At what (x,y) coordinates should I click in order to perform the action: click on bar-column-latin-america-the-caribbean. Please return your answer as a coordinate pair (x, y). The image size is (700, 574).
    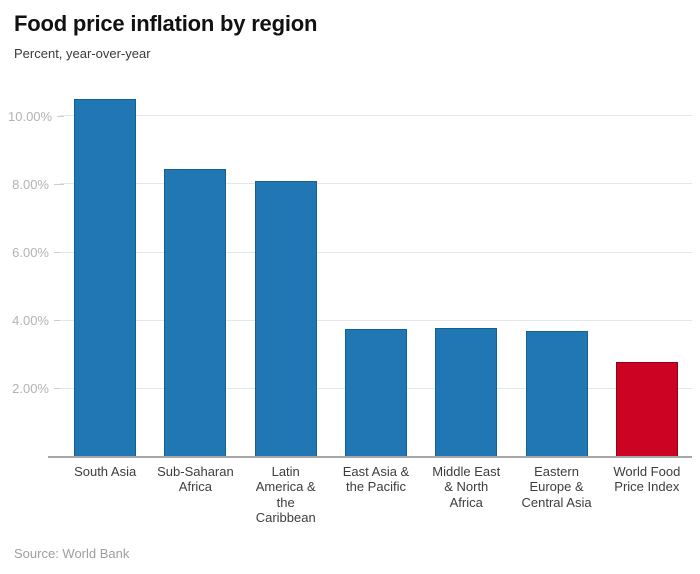
    Looking at the image, I should click on (286, 319).